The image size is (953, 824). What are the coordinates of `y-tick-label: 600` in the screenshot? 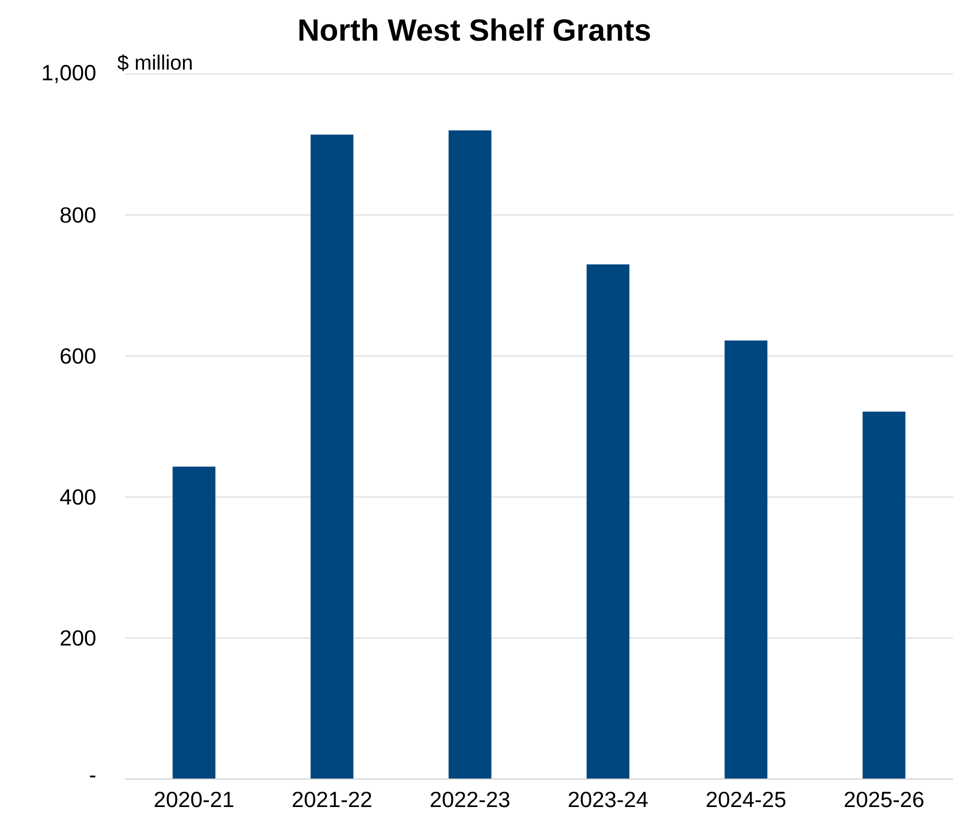 It's located at (78, 356).